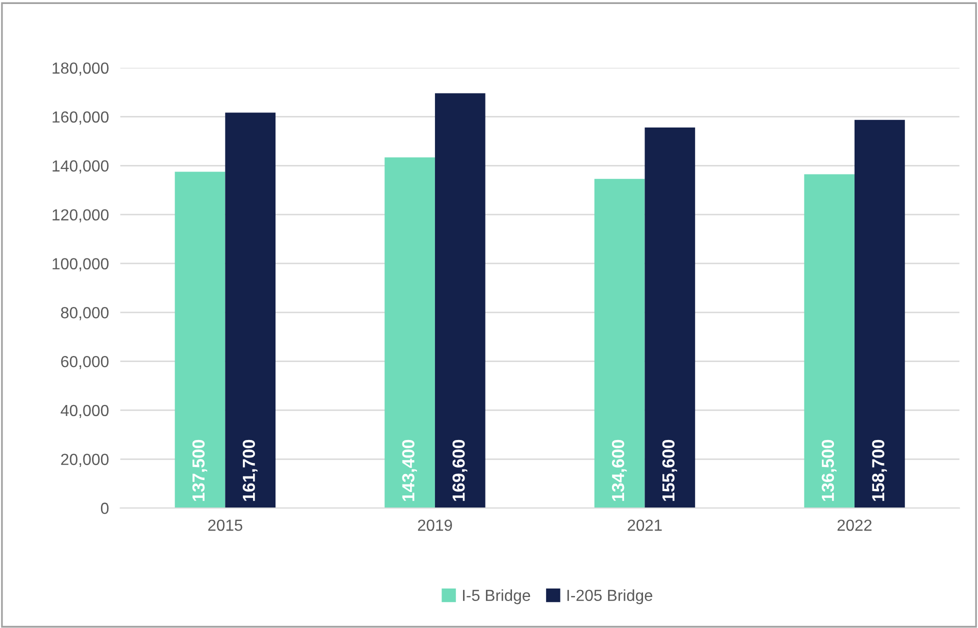 The width and height of the screenshot is (978, 628). I want to click on y-tick-label: 40,000, so click(84, 411).